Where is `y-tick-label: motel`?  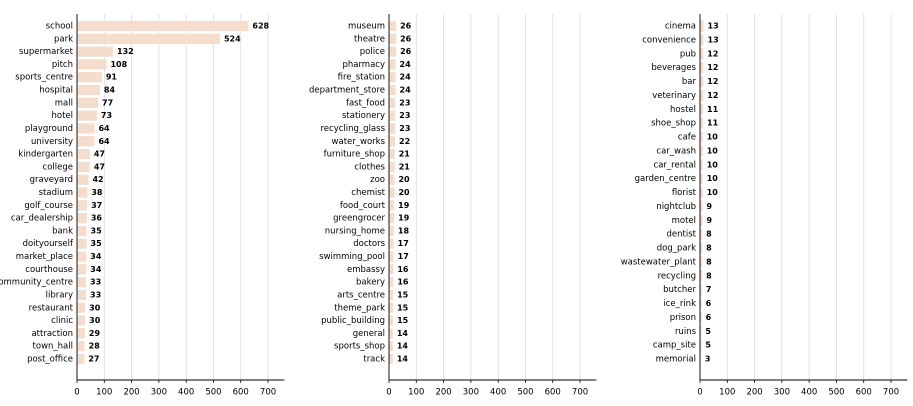 y-tick-label: motel is located at coordinates (684, 221).